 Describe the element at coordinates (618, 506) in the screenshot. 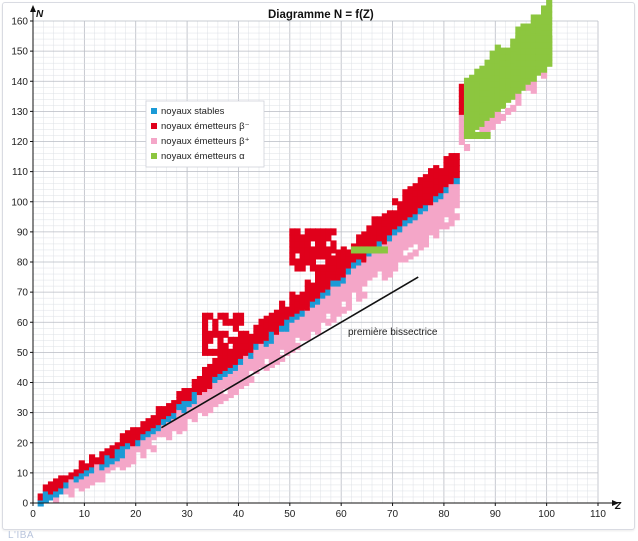

I see `x-axis-label: Z` at that location.